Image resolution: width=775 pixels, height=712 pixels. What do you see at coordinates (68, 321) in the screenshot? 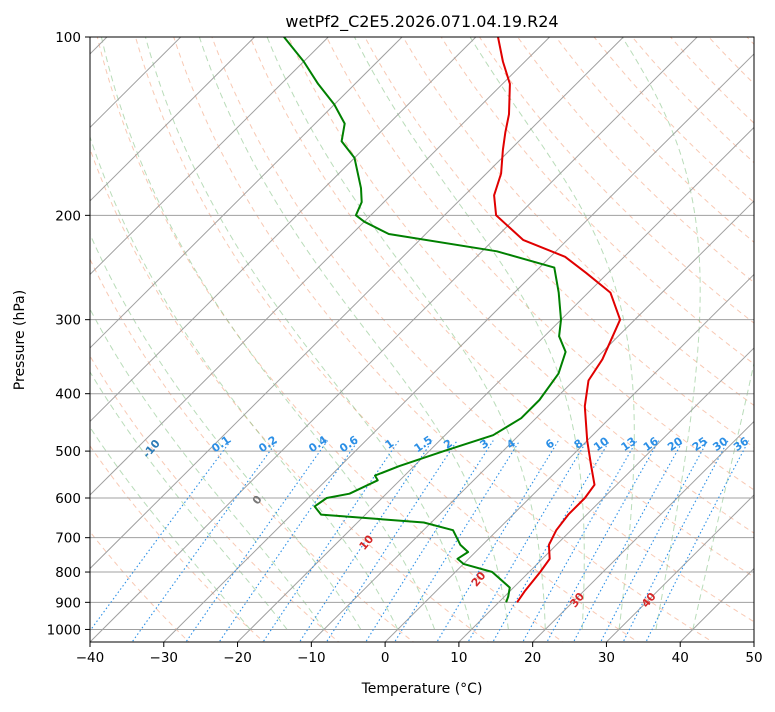
I see `y-tick-label: 300` at bounding box center [68, 321].